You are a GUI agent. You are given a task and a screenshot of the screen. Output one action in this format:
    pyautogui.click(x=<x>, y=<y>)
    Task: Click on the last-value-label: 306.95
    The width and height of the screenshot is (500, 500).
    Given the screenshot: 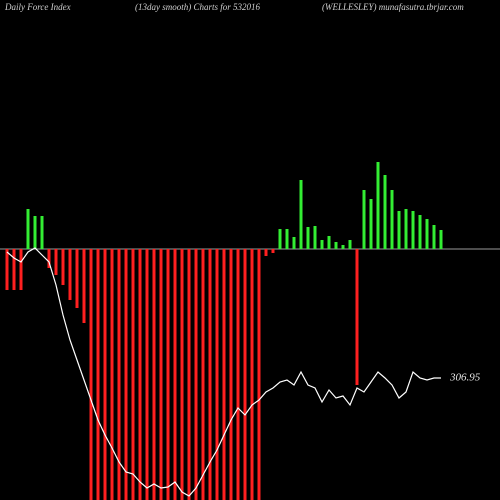 What is the action you would take?
    pyautogui.click(x=465, y=378)
    